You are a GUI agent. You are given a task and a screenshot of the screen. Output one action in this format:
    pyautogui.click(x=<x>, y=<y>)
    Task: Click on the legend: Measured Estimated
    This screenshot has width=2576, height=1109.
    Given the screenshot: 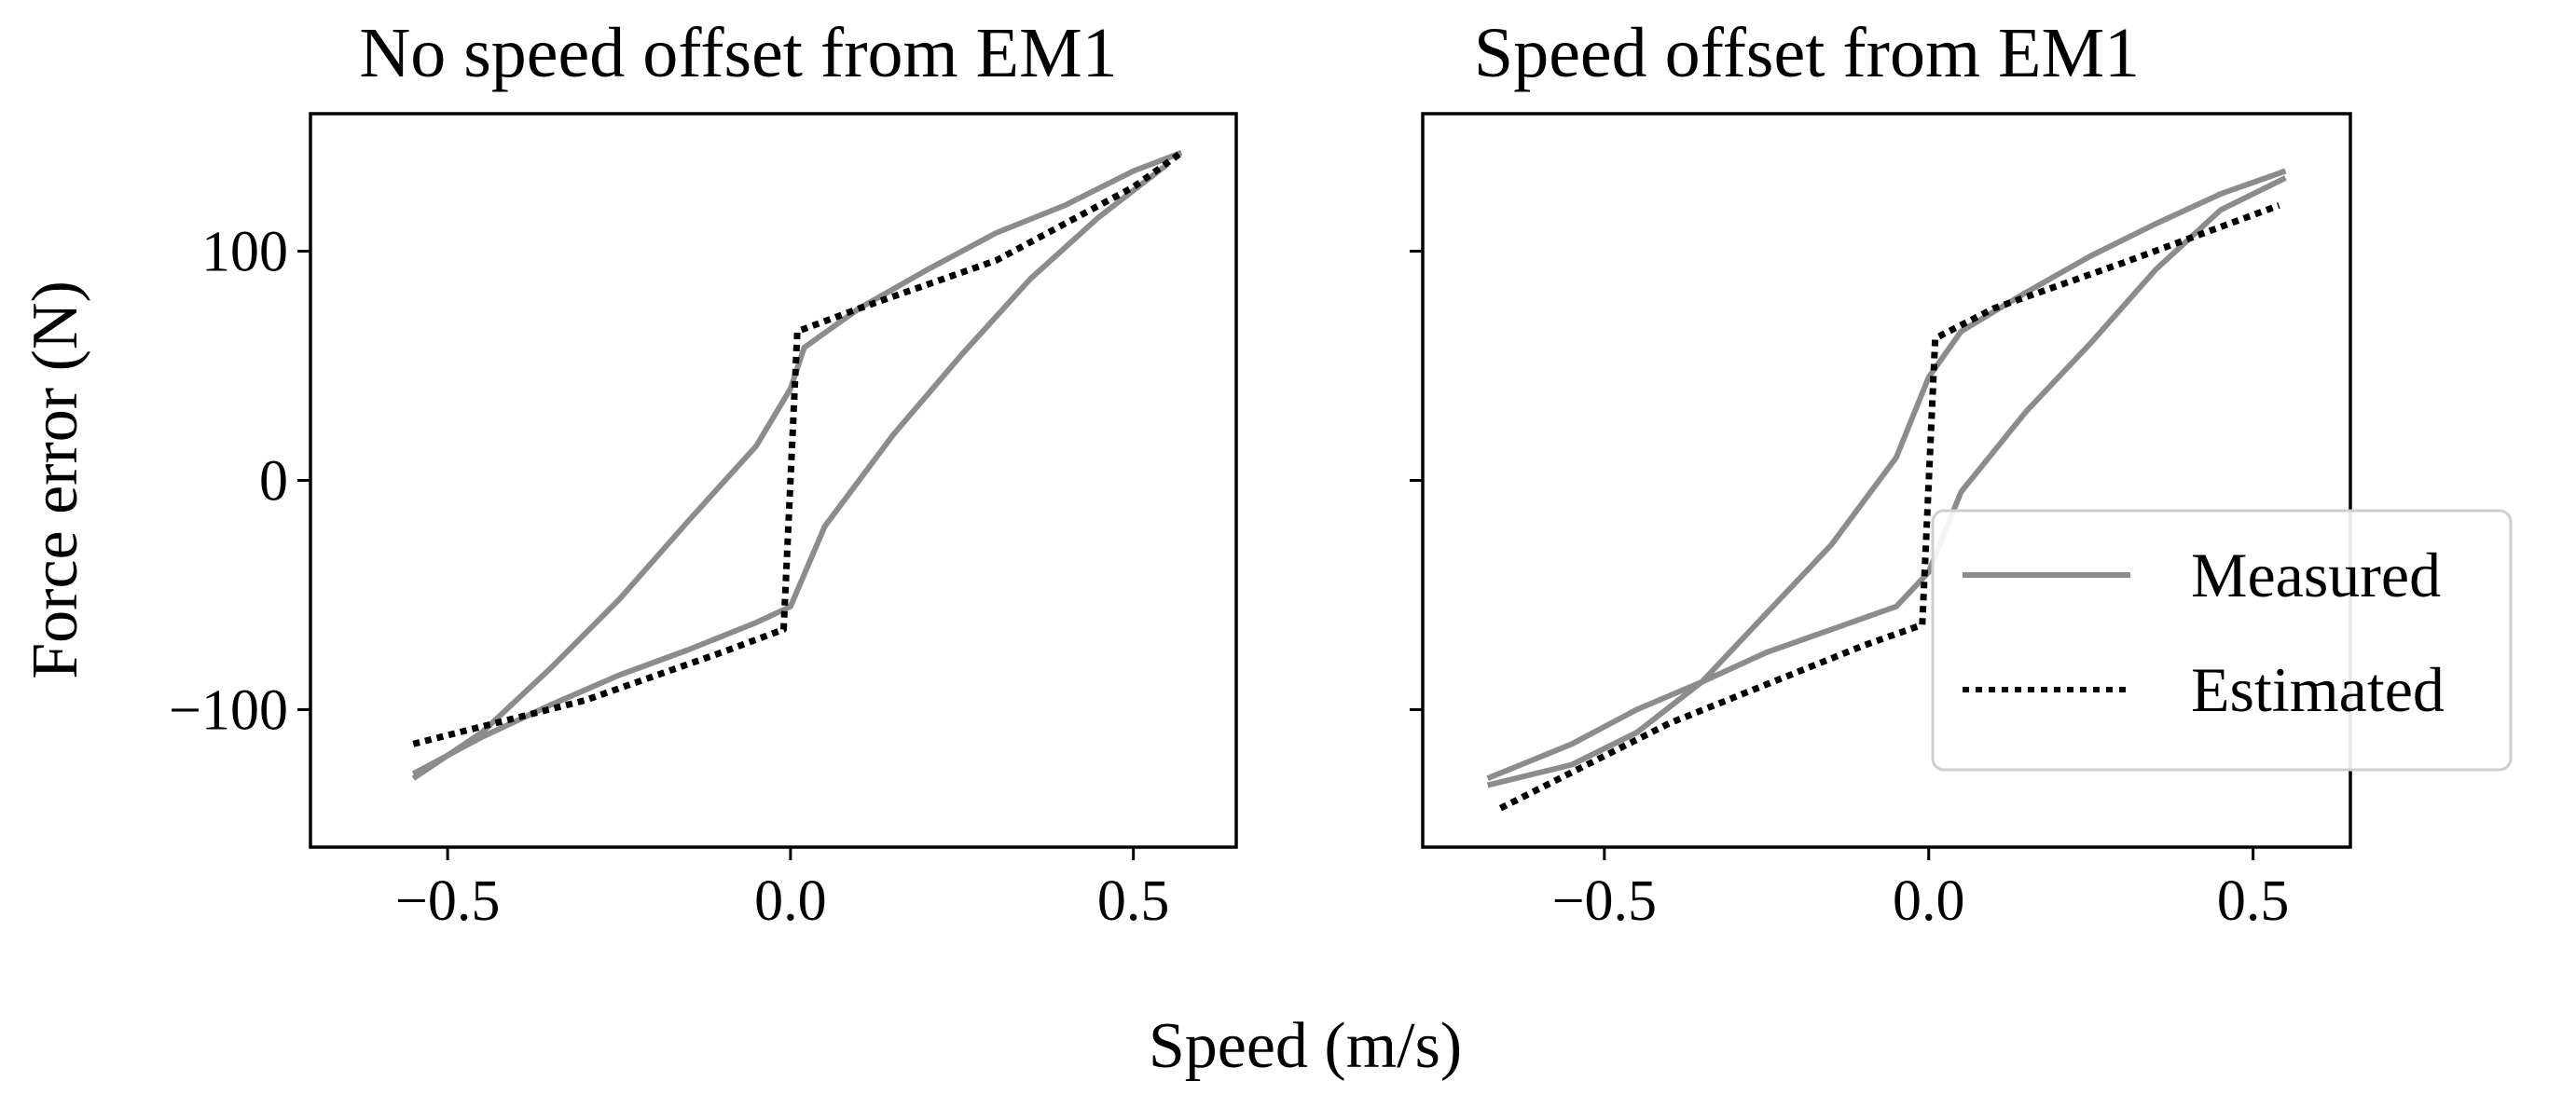 What is the action you would take?
    pyautogui.click(x=2222, y=640)
    